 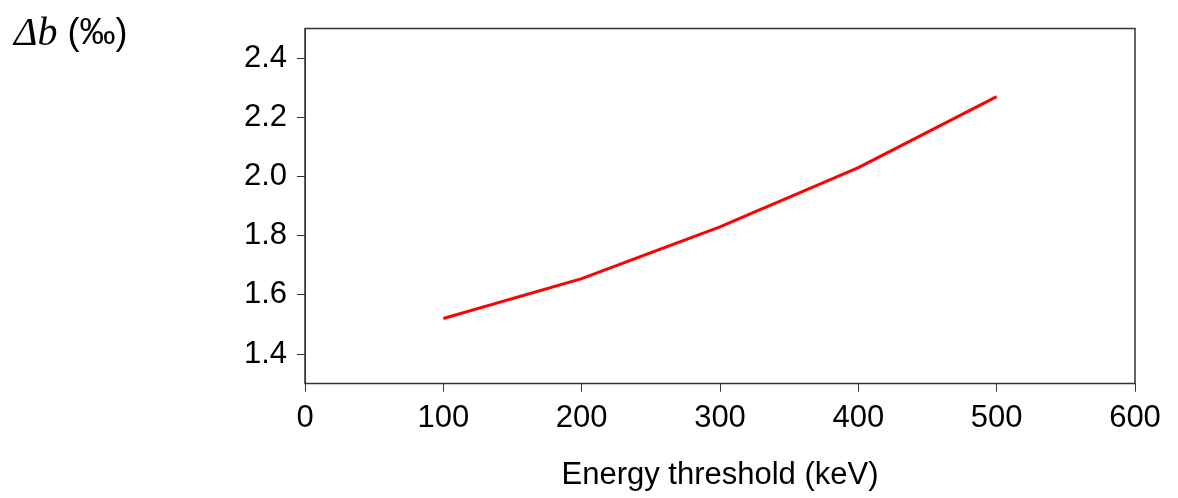 I want to click on x-tick-label: 400, so click(x=858, y=416).